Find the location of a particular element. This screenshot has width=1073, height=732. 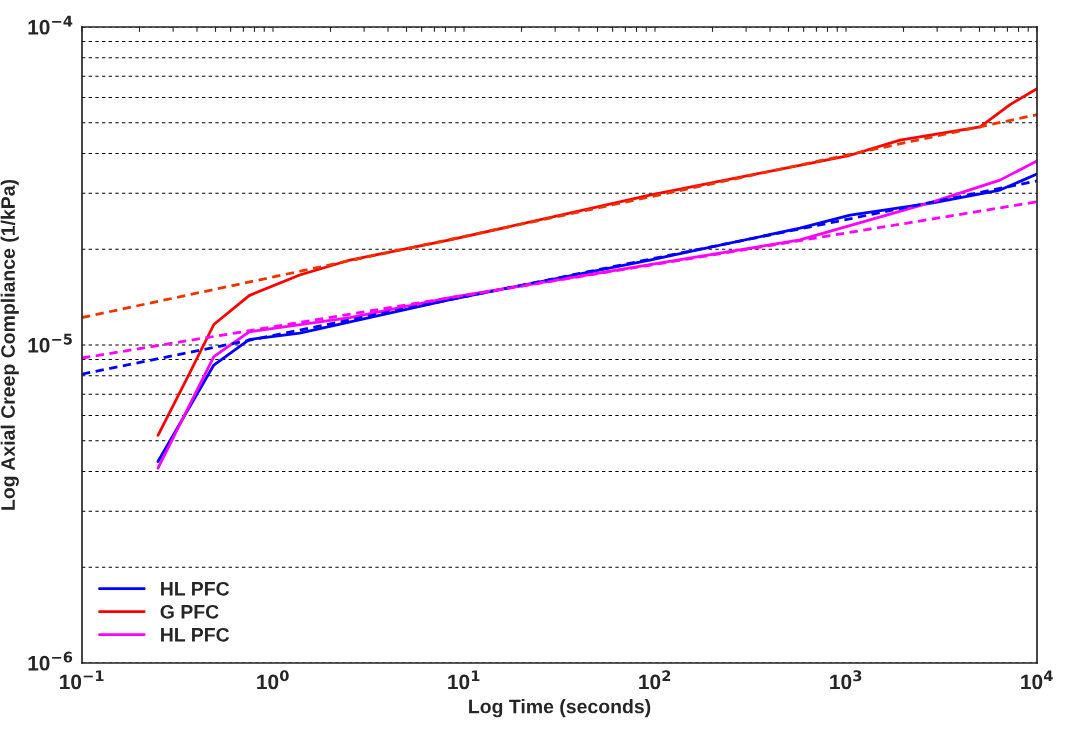

x-tick-label: 10$^{4}$ is located at coordinates (1037, 680).